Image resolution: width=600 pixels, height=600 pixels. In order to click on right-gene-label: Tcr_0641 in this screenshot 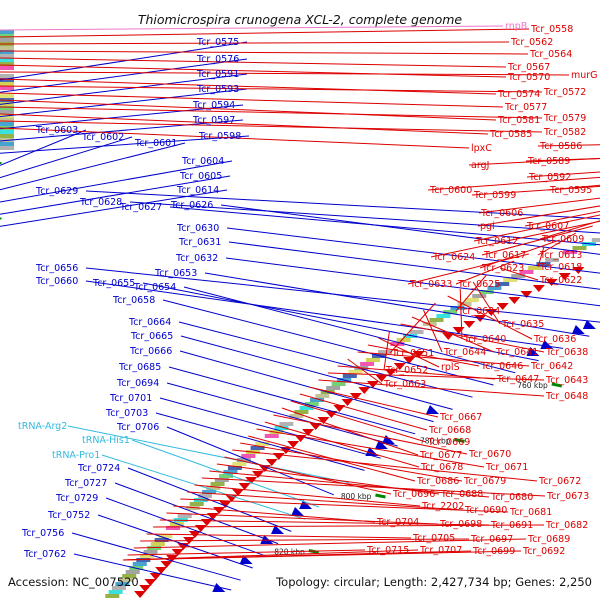, I will do `click(516, 352)`.